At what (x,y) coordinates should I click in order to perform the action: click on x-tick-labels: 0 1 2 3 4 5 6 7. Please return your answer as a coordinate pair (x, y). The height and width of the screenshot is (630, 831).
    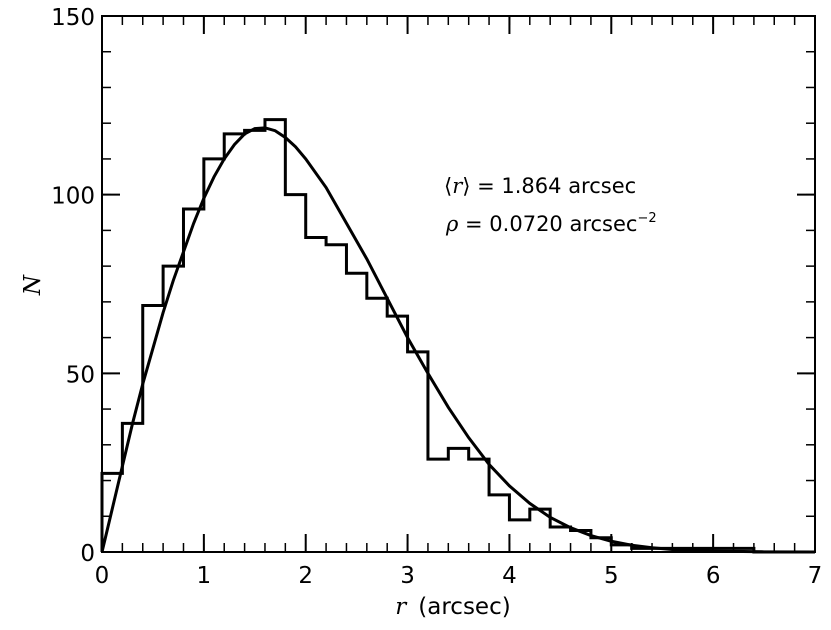
    Looking at the image, I should click on (459, 576).